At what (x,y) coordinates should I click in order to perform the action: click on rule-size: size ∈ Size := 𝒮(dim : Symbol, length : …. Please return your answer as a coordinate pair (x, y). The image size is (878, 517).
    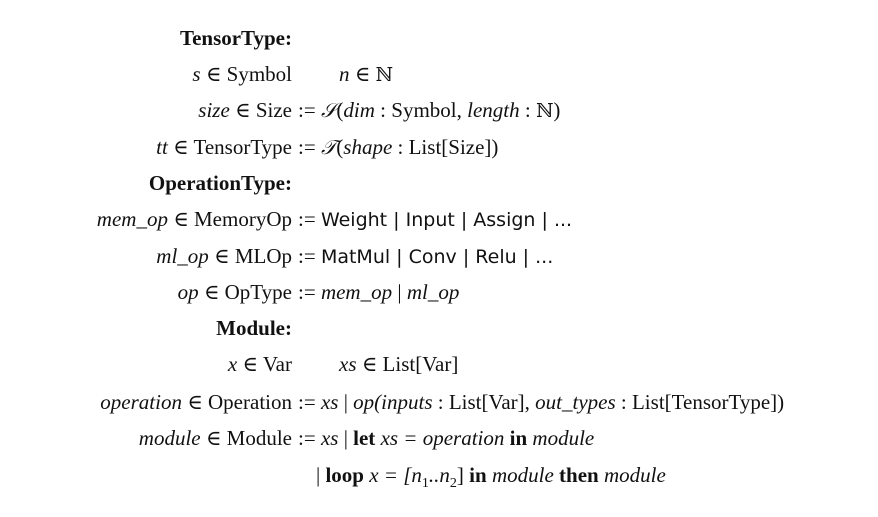
    Looking at the image, I should click on (439, 110).